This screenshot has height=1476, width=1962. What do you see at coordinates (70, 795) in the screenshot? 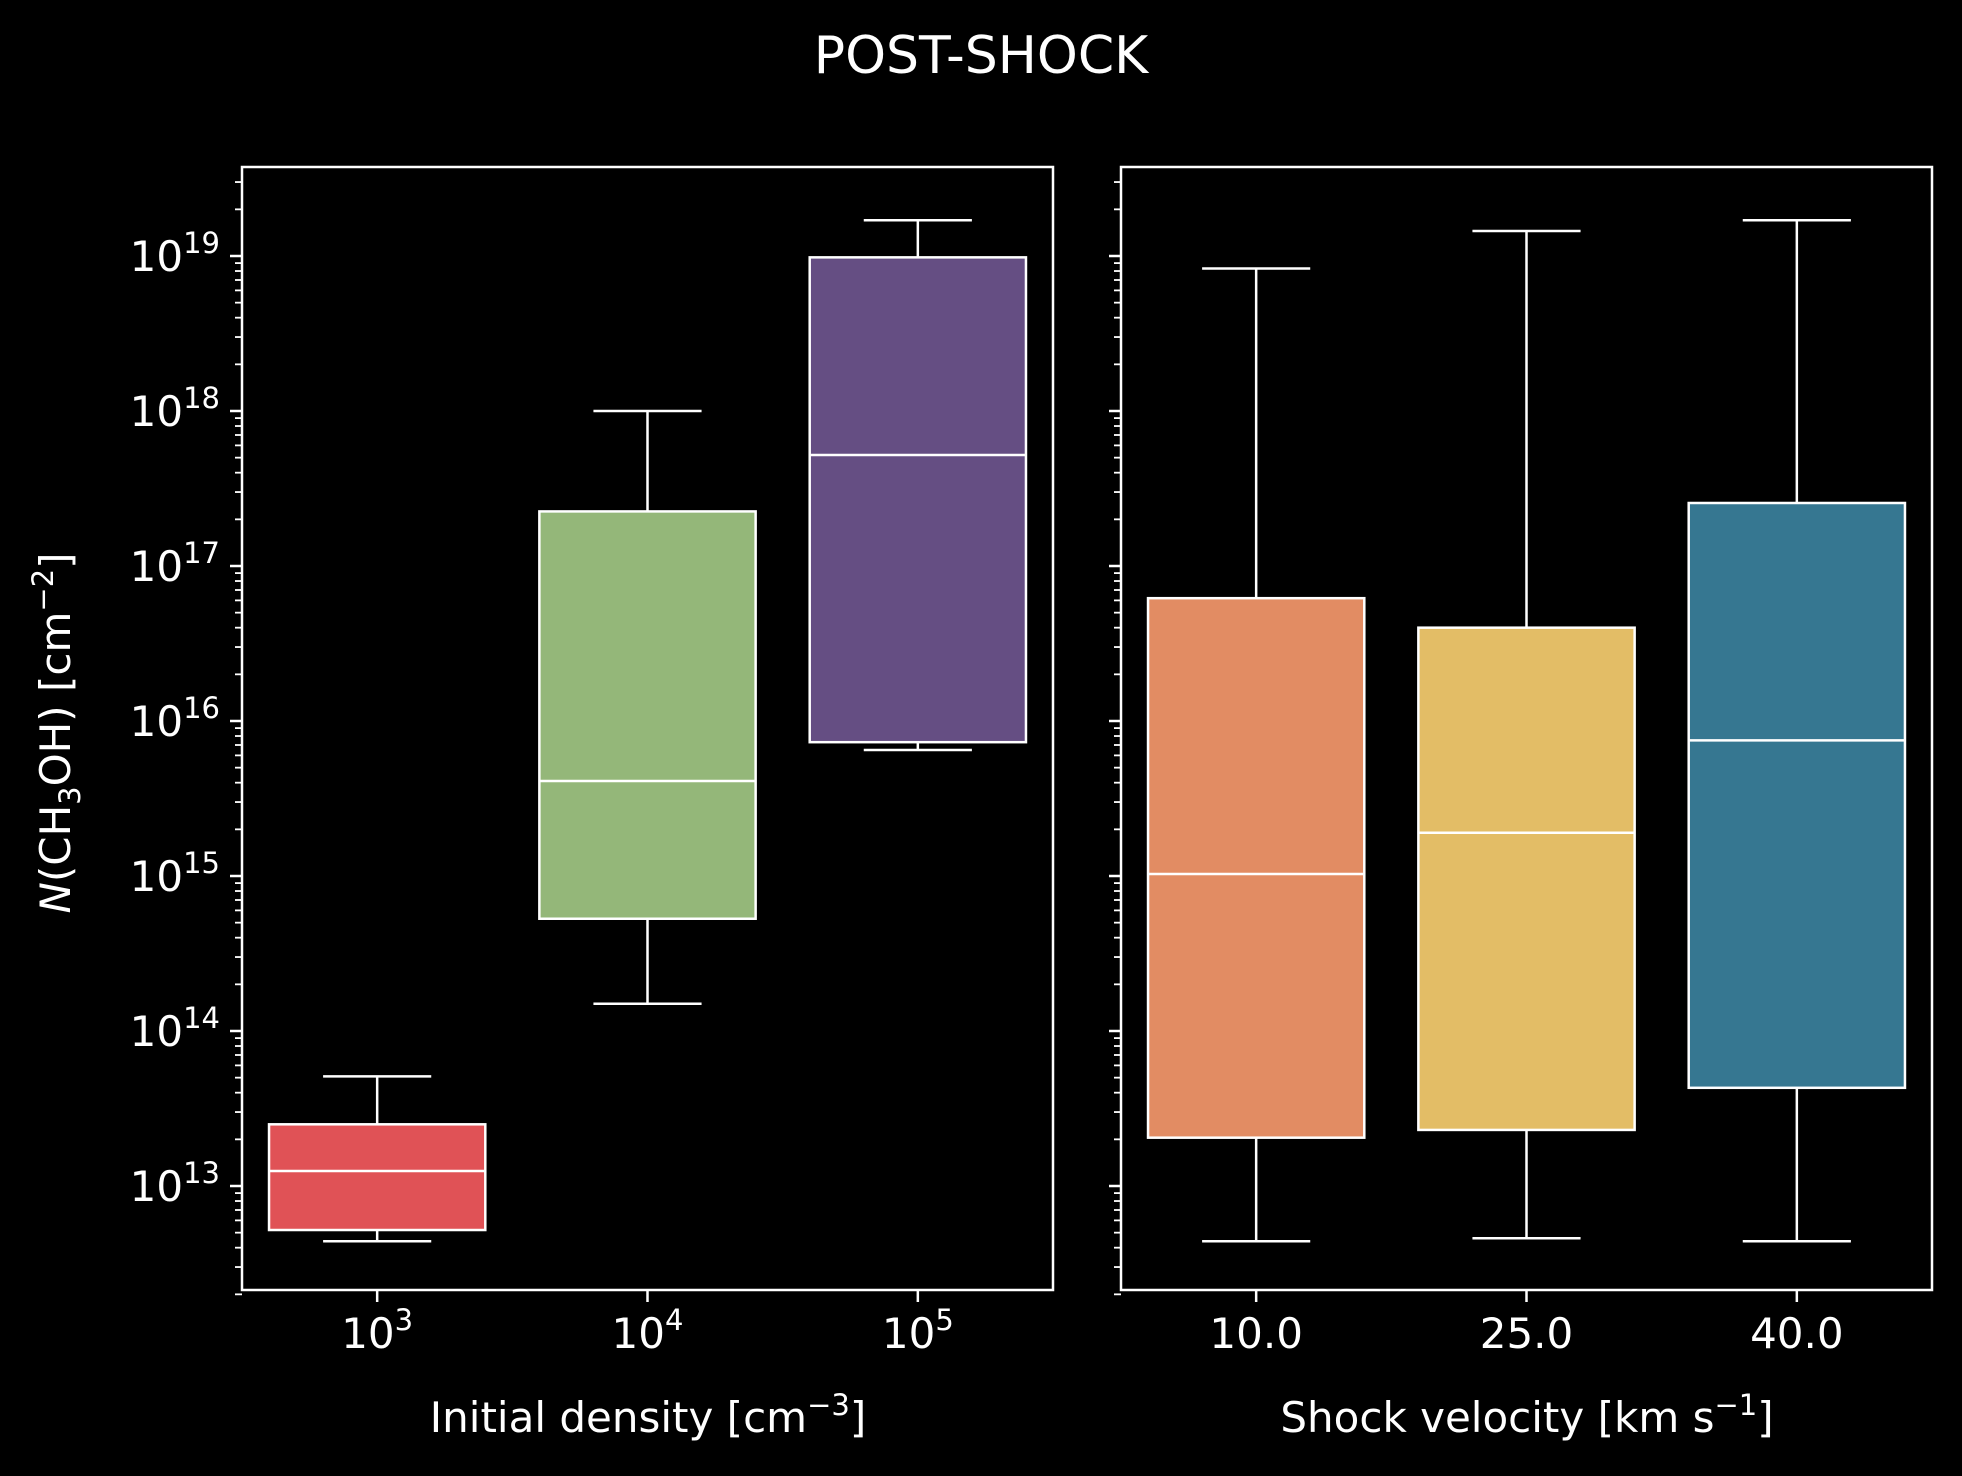
I see `y-axis-label-subscript: 3` at bounding box center [70, 795].